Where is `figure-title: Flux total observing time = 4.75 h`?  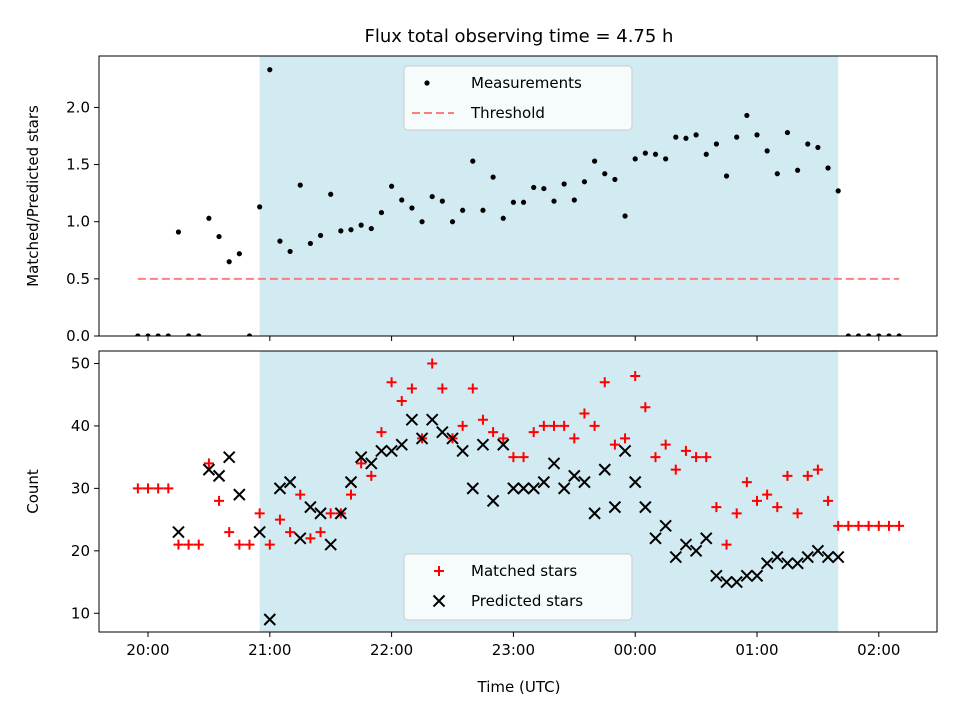 figure-title: Flux total observing time = 4.75 h is located at coordinates (519, 36).